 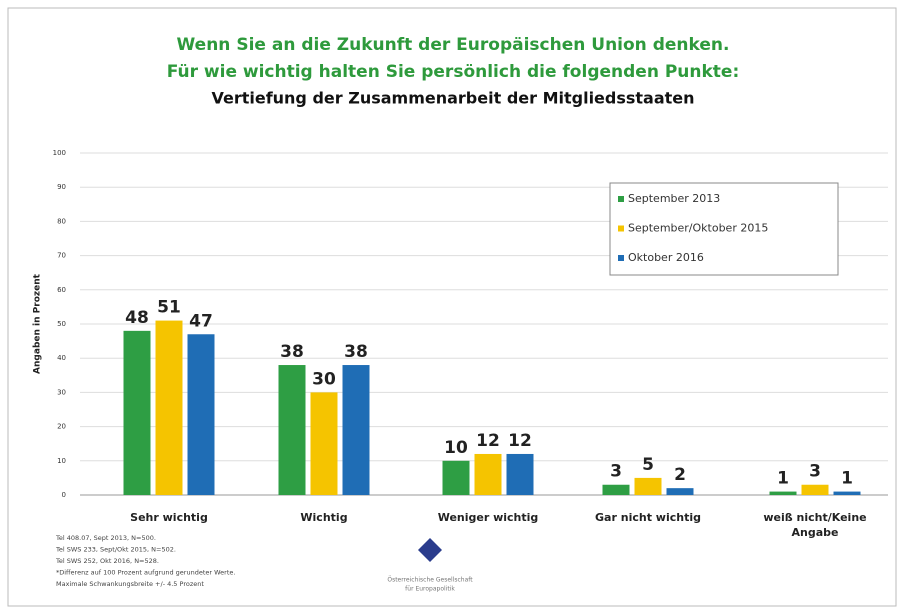 I want to click on y-tick-label: 60, so click(x=61, y=290).